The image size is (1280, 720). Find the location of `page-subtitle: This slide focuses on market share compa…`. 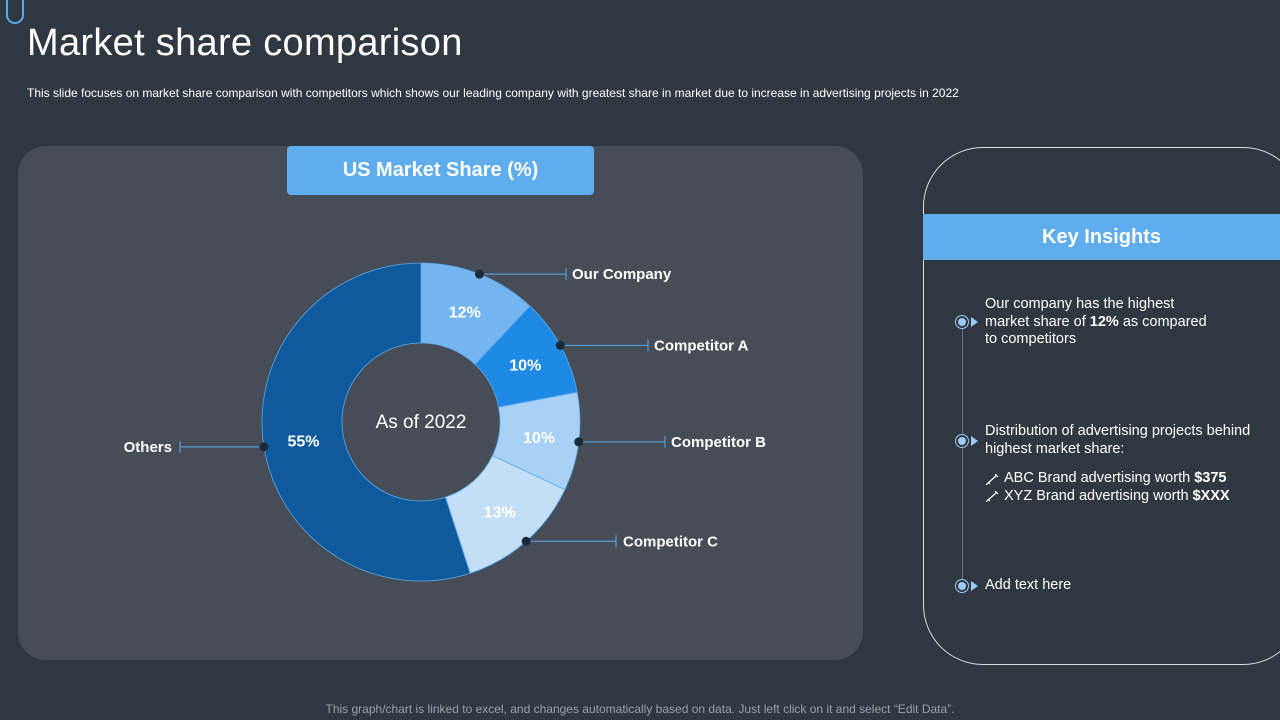

page-subtitle: This slide focuses on market share compa… is located at coordinates (493, 93).